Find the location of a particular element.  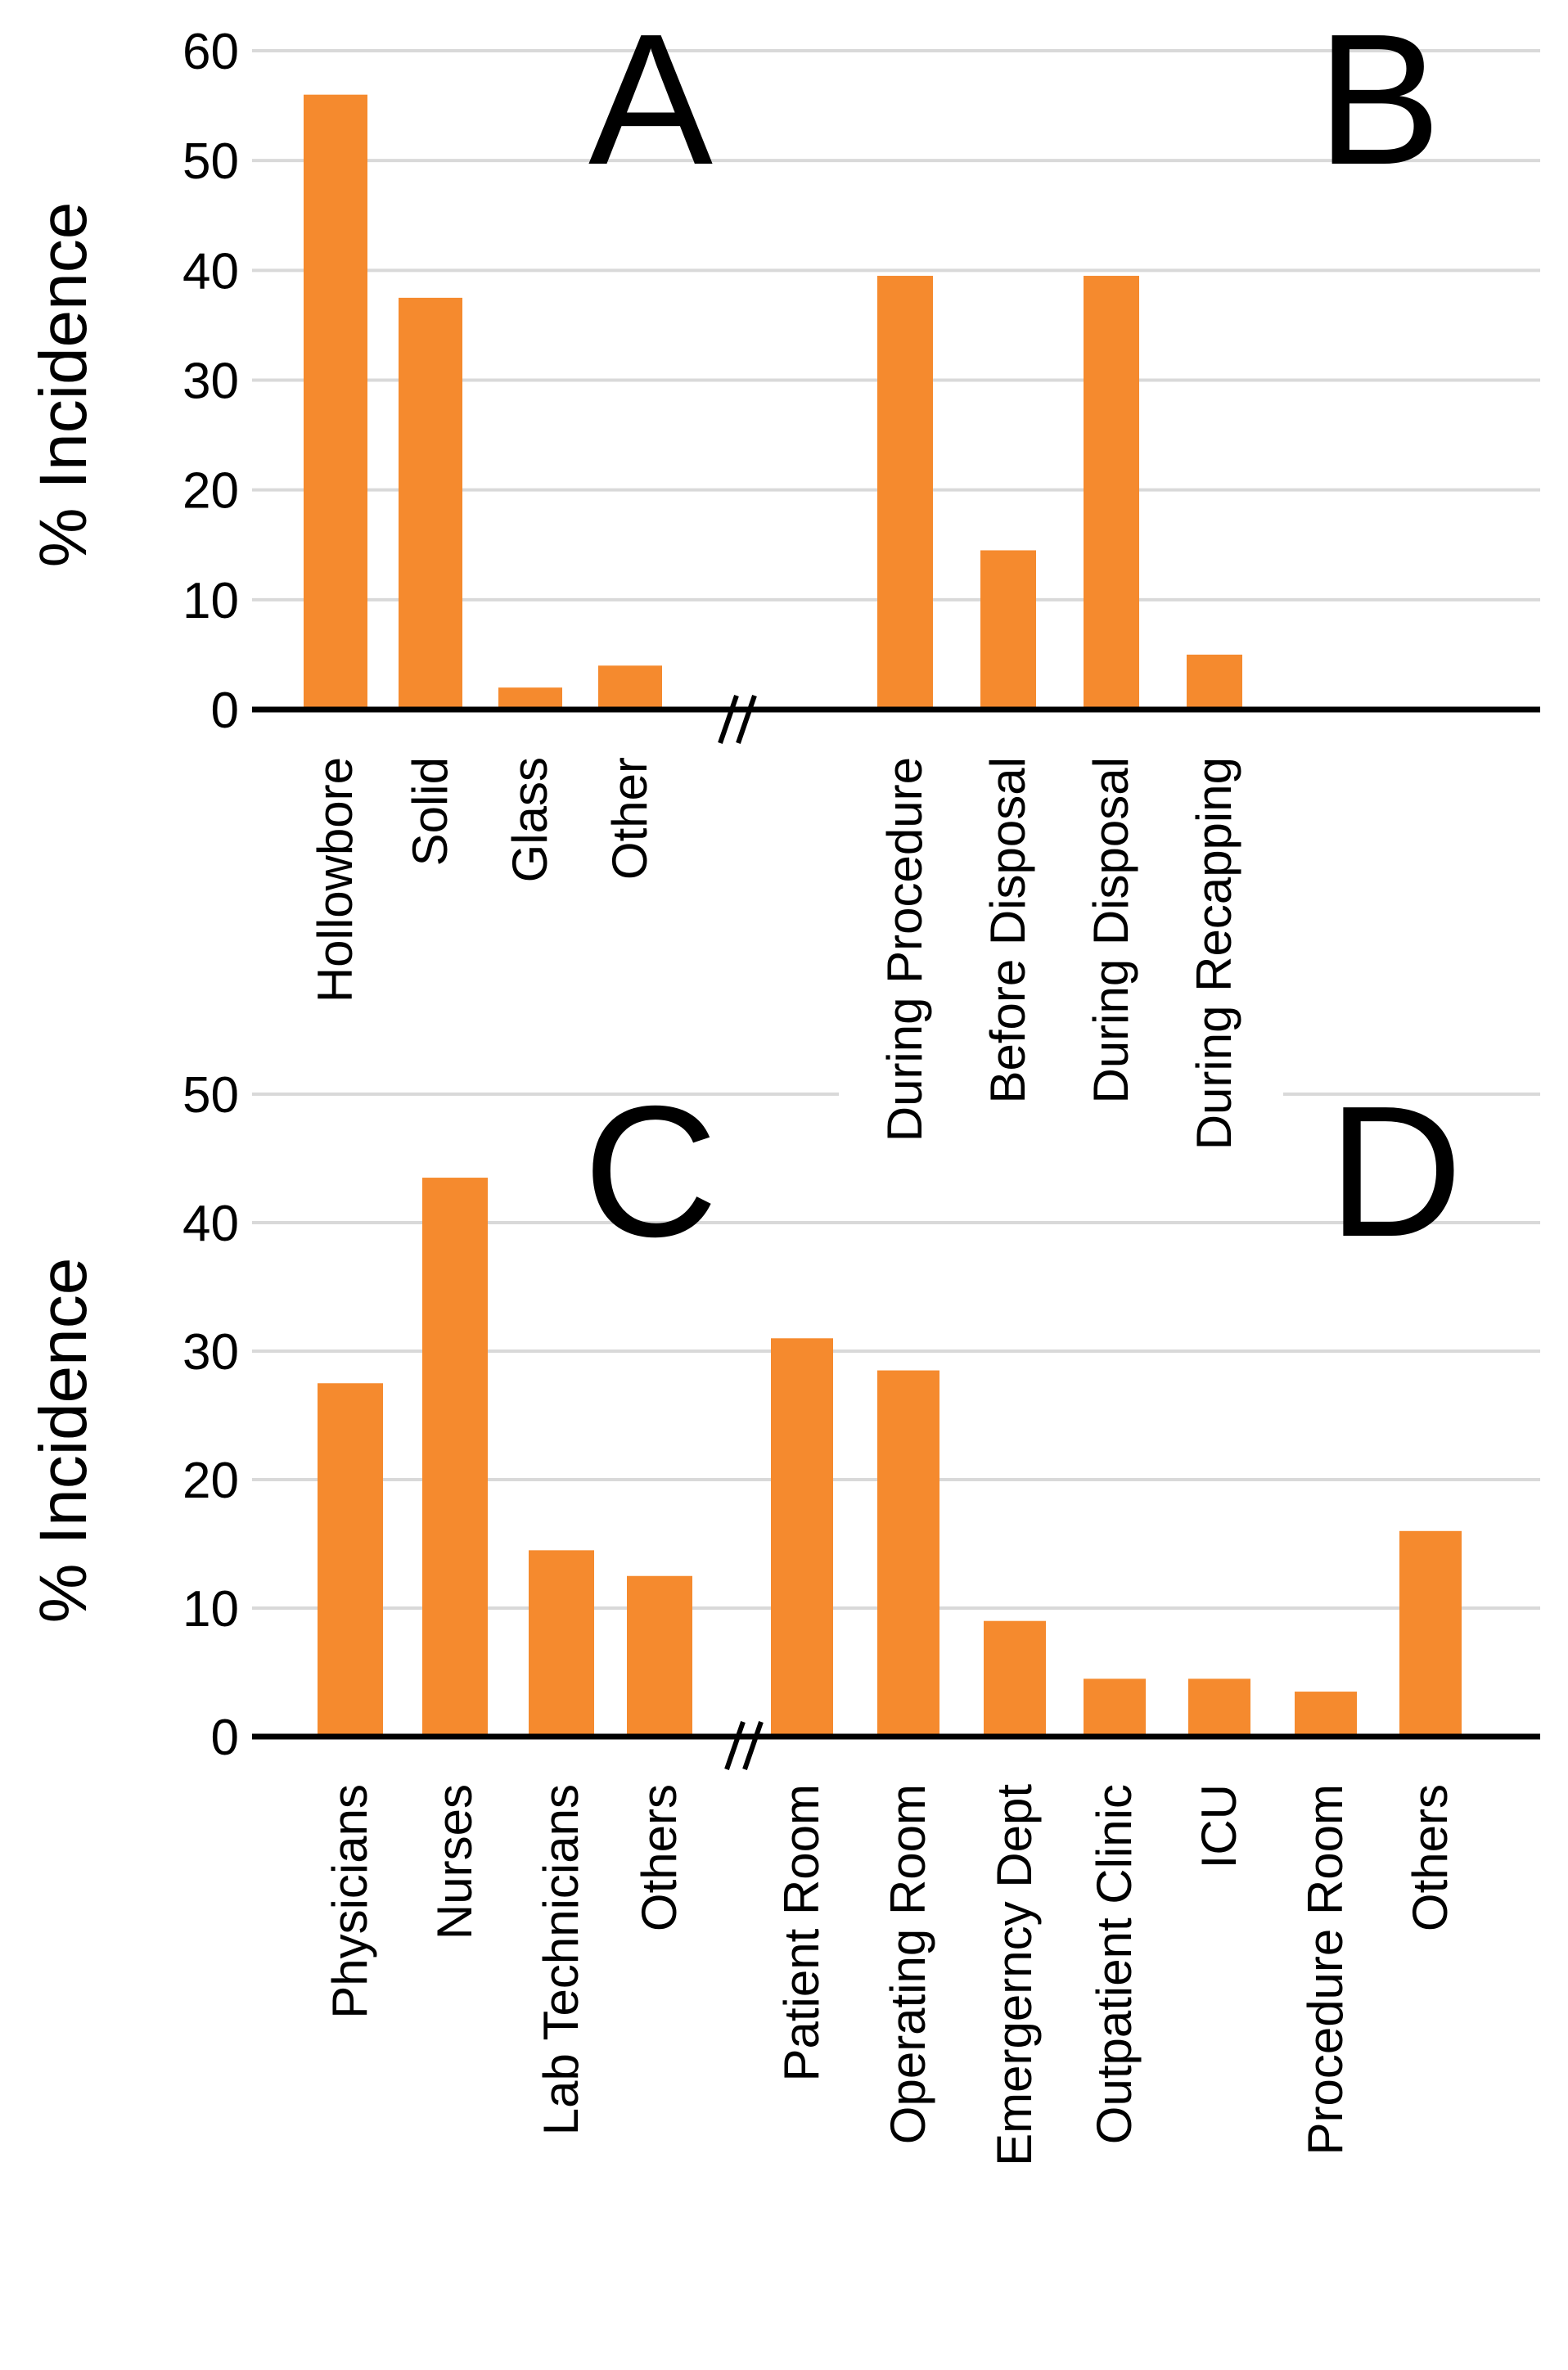

bar-d-outpatient-clinic is located at coordinates (1115, 1707).